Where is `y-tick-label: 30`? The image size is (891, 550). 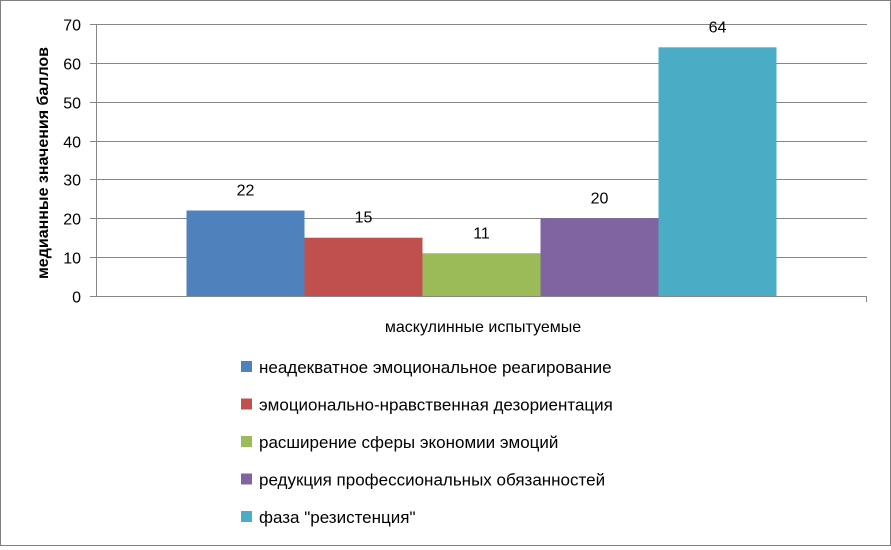
y-tick-label: 30 is located at coordinates (72, 181).